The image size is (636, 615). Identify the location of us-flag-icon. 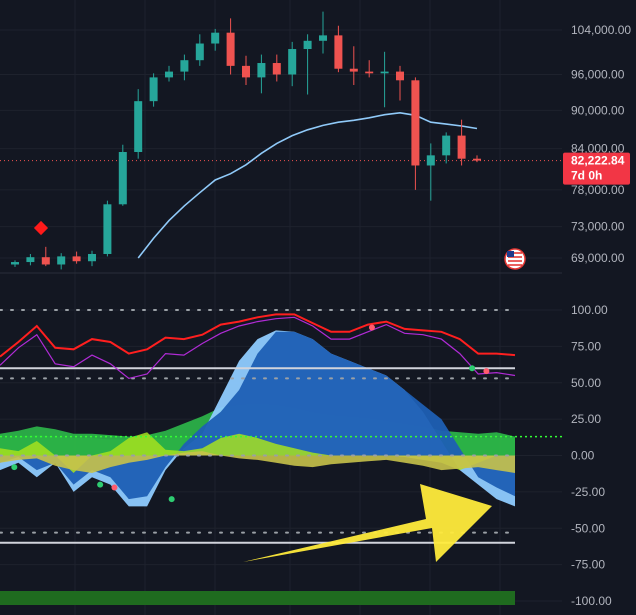
(515, 259).